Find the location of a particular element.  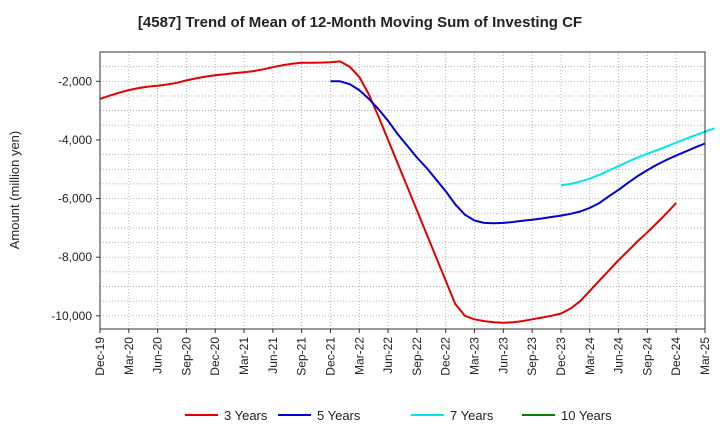

legend-label: 7 Years is located at coordinates (472, 415).